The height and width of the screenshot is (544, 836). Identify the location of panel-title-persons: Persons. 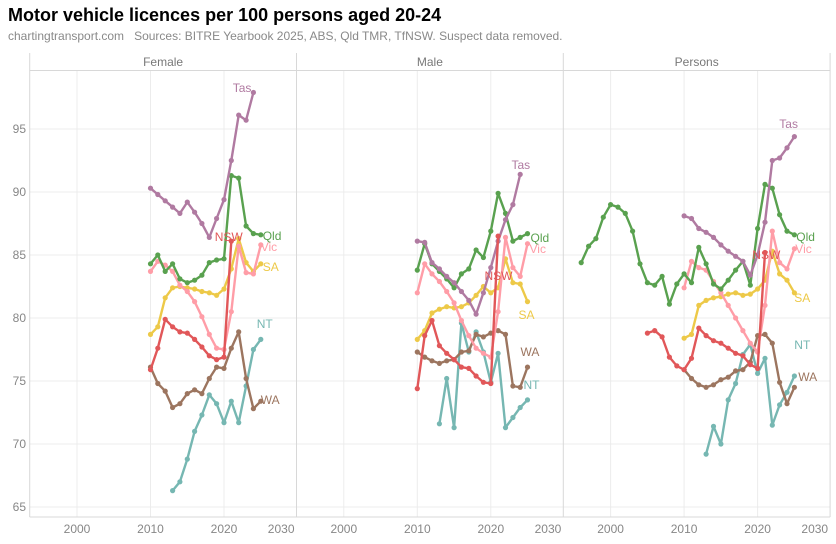
(697, 62).